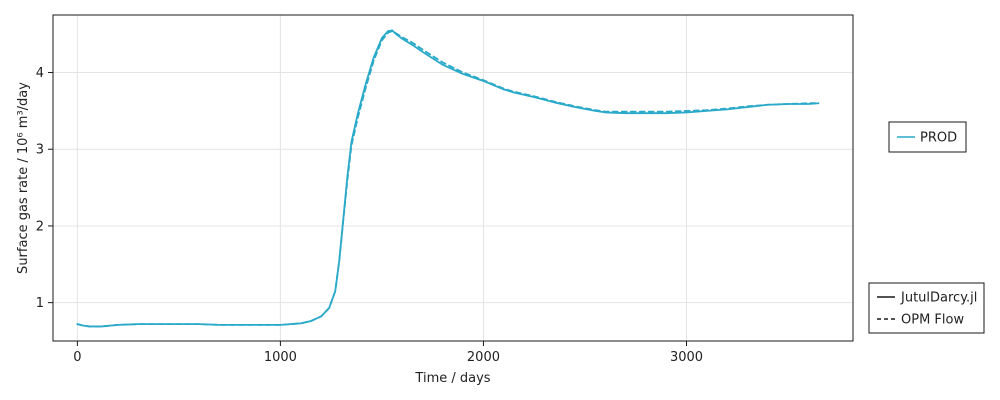 The image size is (1000, 400). Describe the element at coordinates (40, 303) in the screenshot. I see `y-tick-label: 1` at that location.